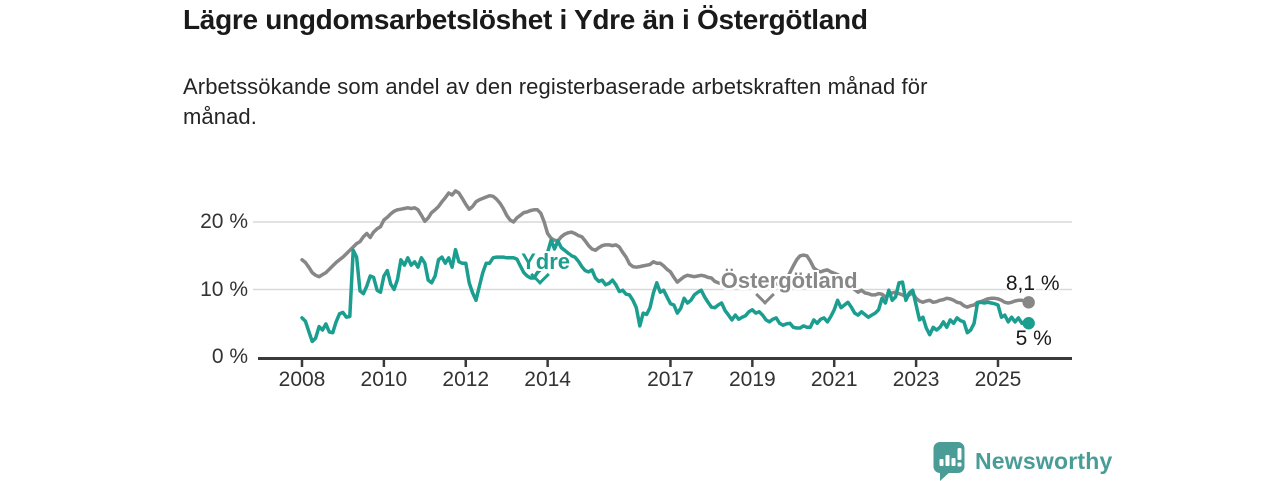 The image size is (1280, 481). I want to click on chart-subtitle-line-2: månad., so click(220, 116).